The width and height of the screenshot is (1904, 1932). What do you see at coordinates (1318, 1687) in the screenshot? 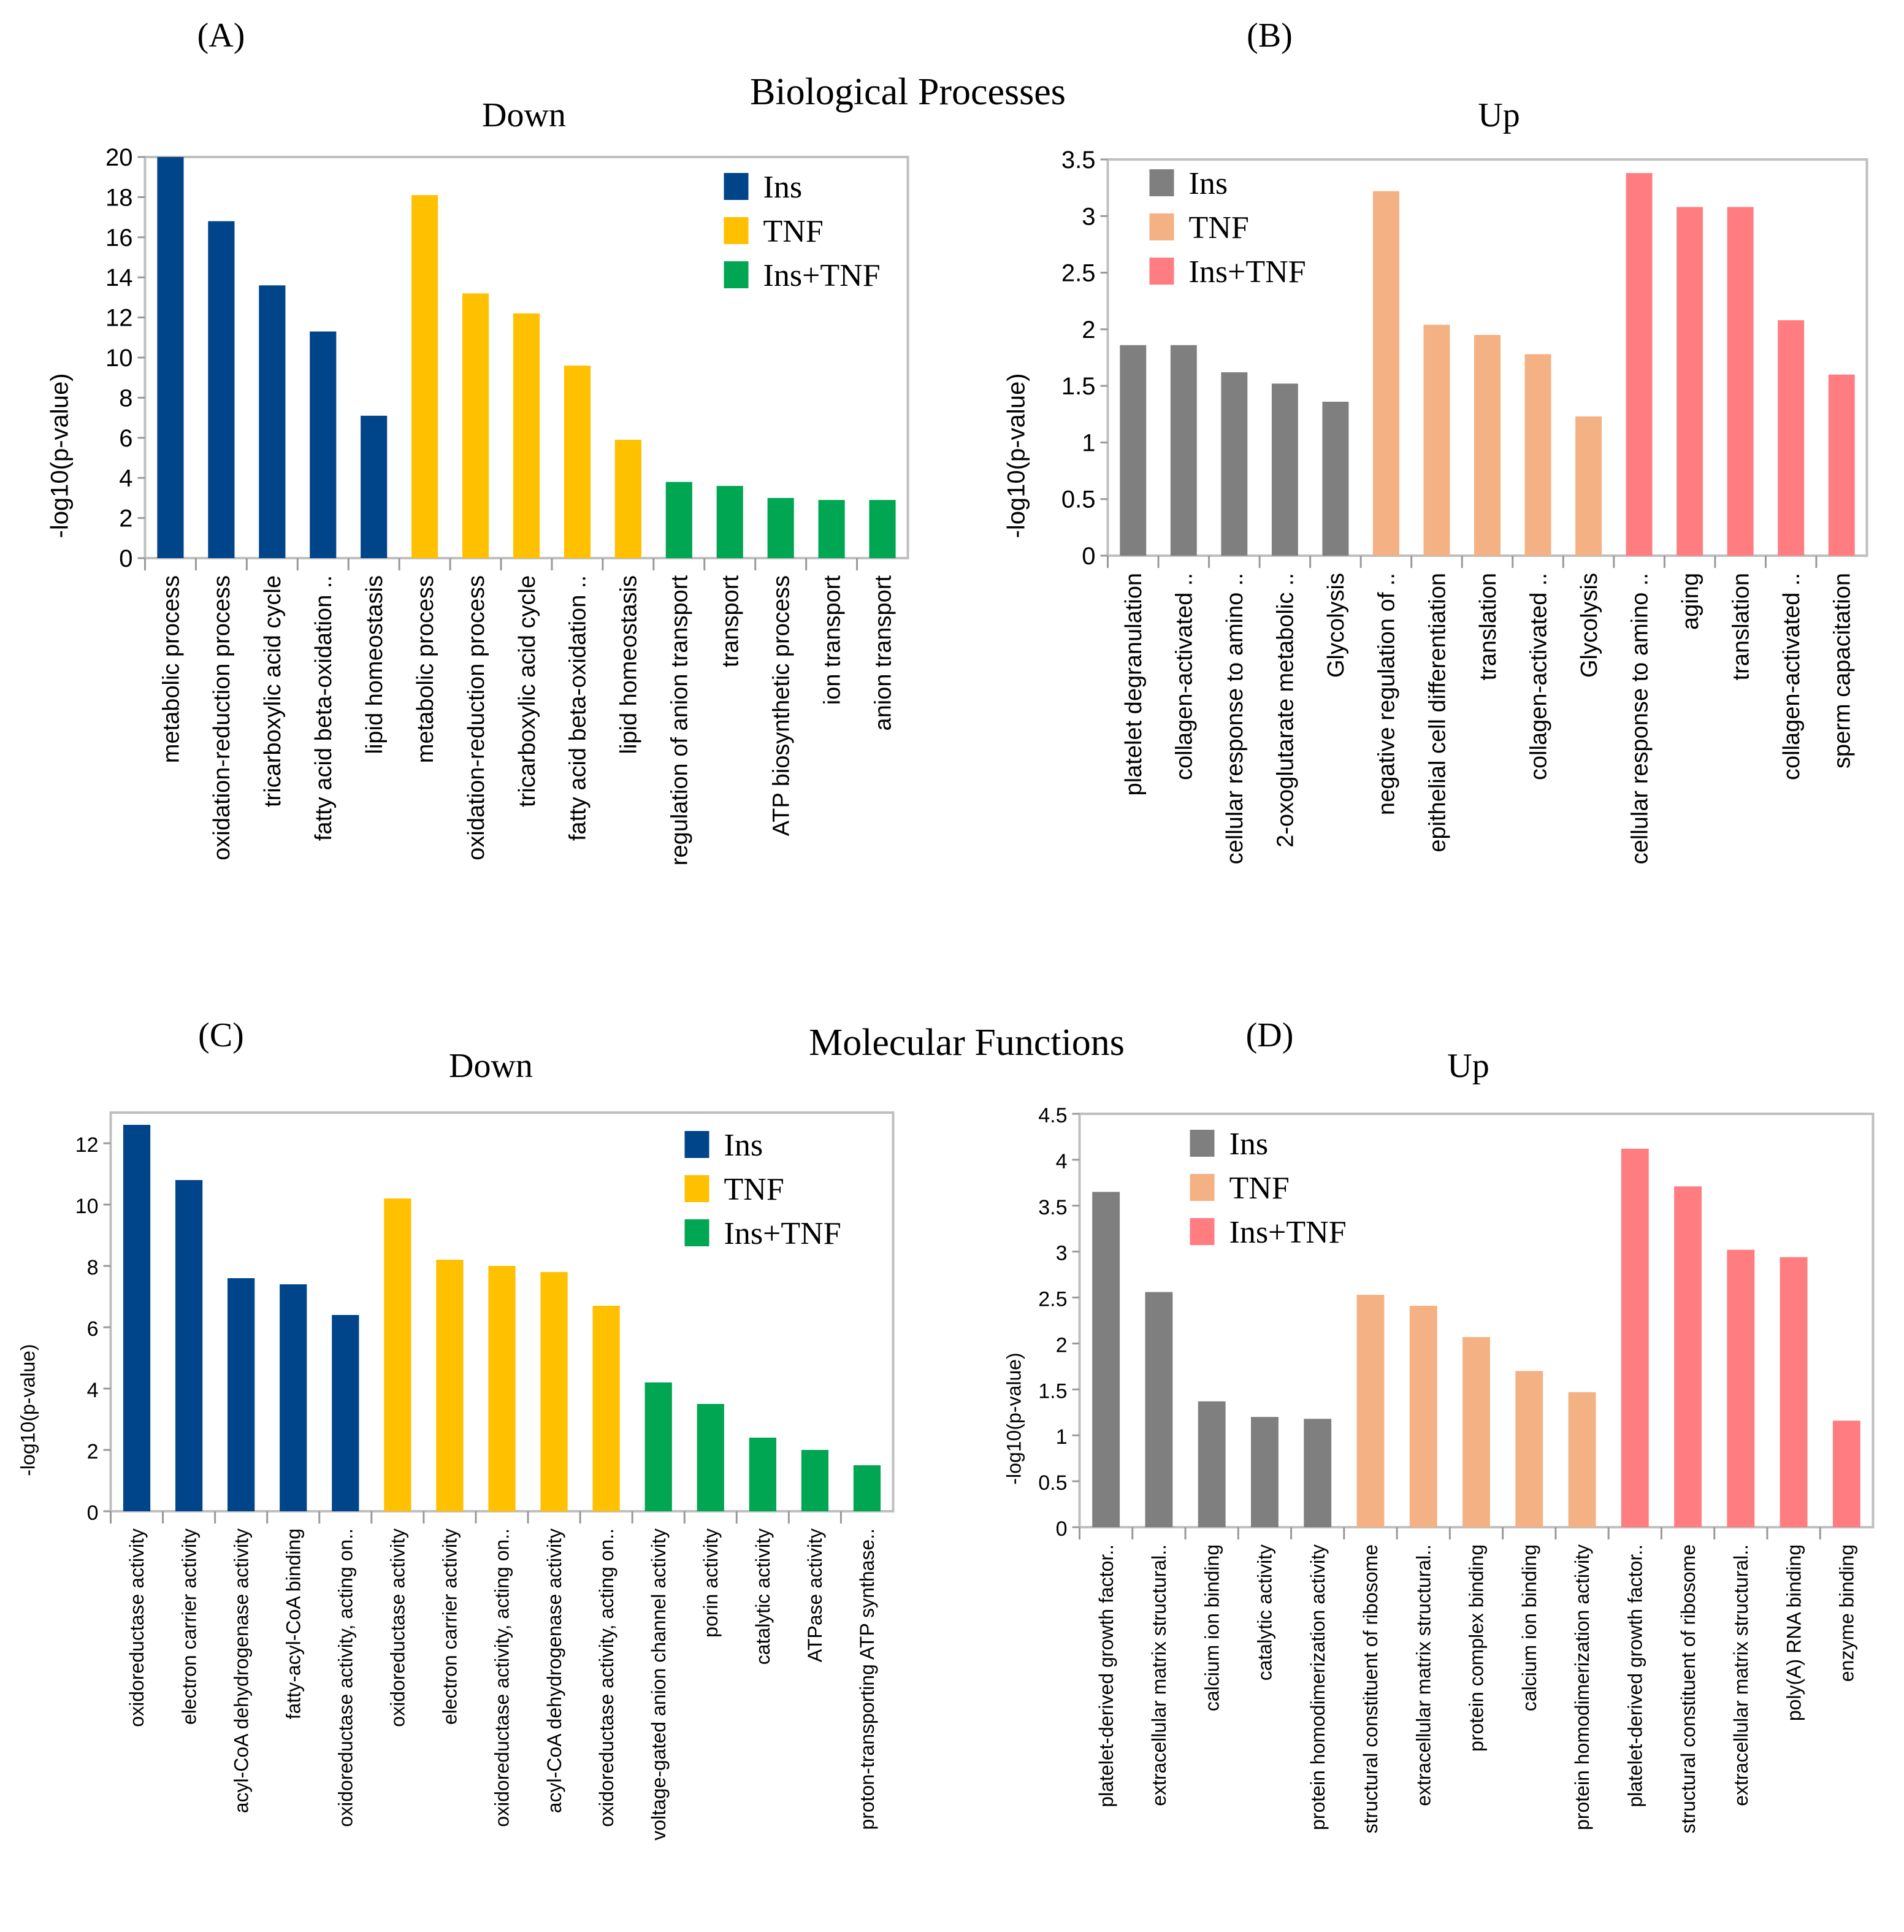
I see `x-tick-label: protein homodimerization activity` at bounding box center [1318, 1687].